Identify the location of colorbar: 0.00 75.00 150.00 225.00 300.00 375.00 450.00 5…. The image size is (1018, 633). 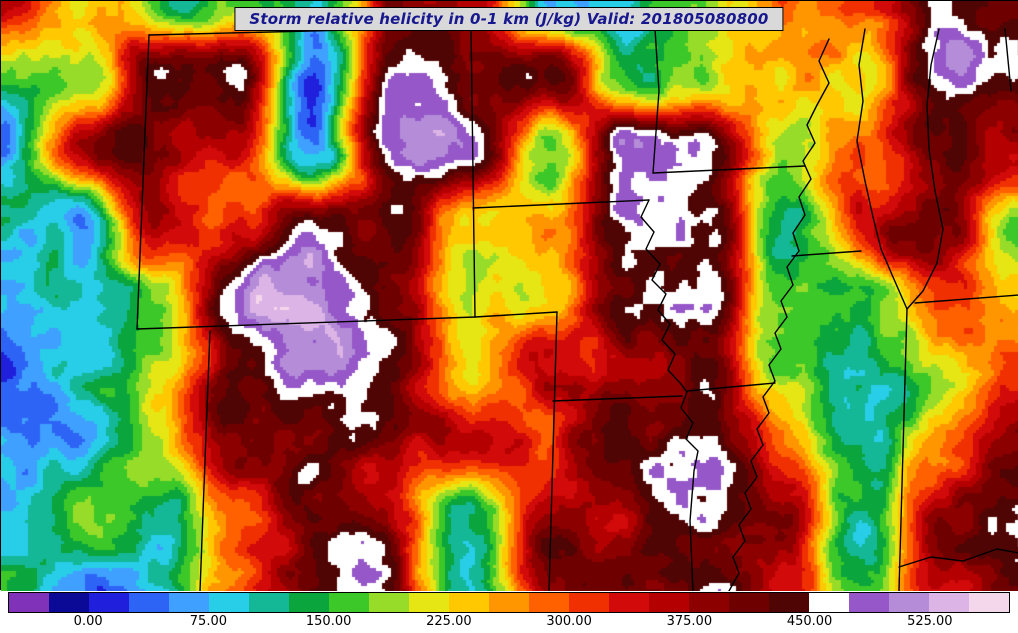
(509, 612).